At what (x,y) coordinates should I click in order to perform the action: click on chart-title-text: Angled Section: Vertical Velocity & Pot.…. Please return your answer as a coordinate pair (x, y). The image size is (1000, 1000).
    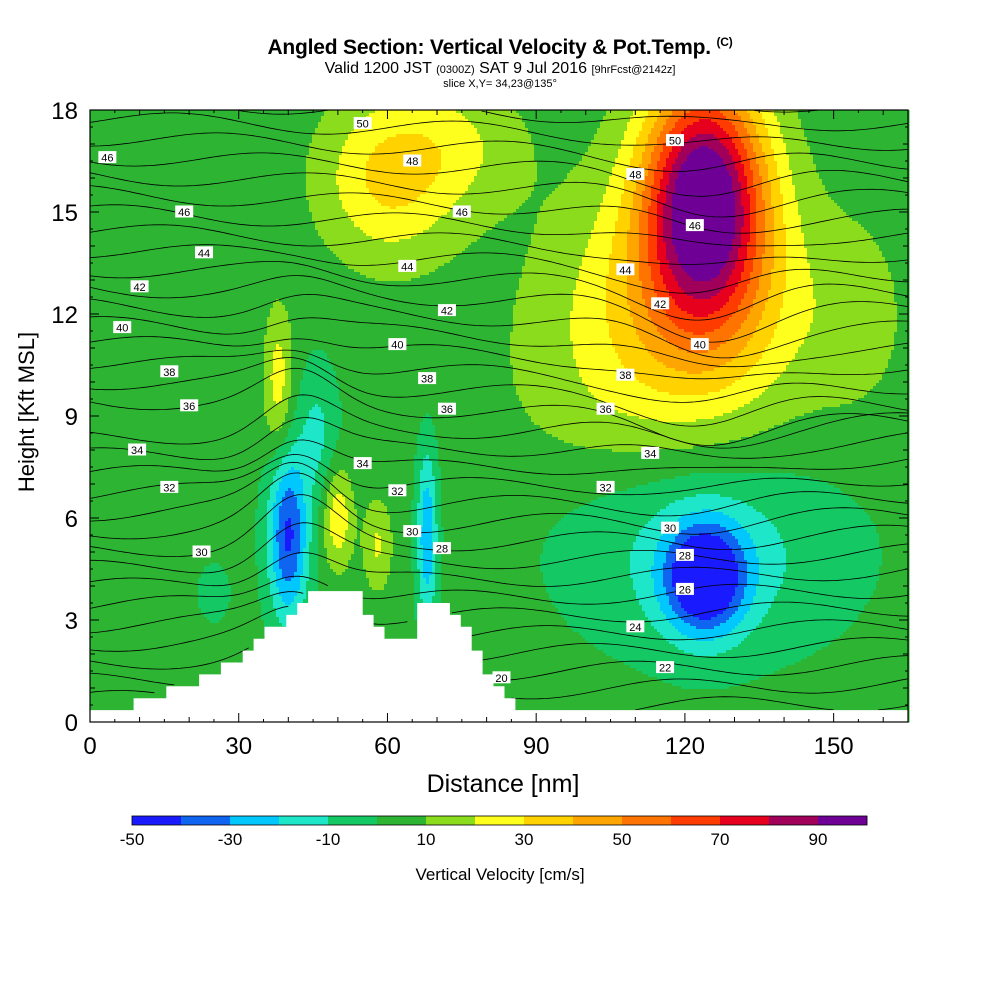
    Looking at the image, I should click on (489, 47).